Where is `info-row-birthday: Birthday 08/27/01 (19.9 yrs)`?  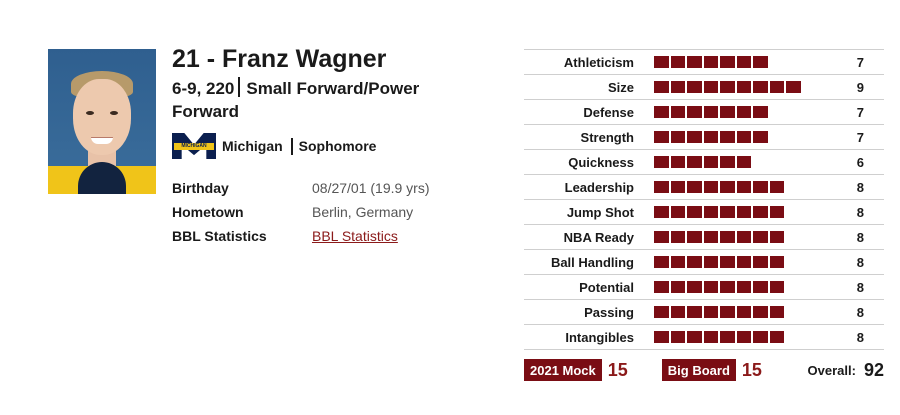 info-row-birthday: Birthday 08/27/01 (19.9 yrs) is located at coordinates (301, 188).